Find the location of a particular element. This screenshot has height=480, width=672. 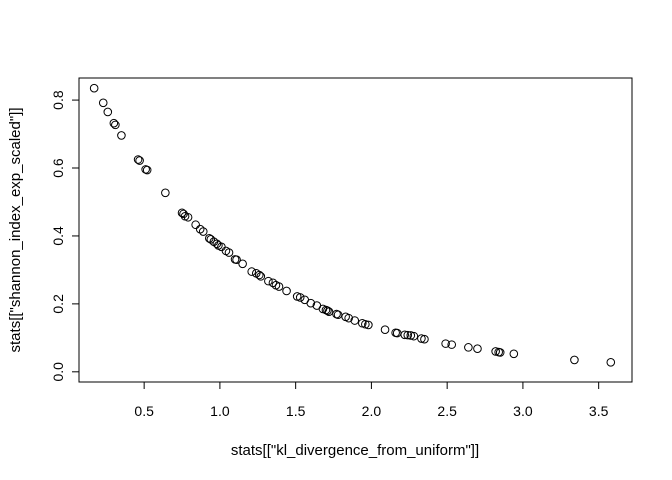

x-axis-title: stats[["kl_divergence_from_uniform"]] is located at coordinates (355, 450).